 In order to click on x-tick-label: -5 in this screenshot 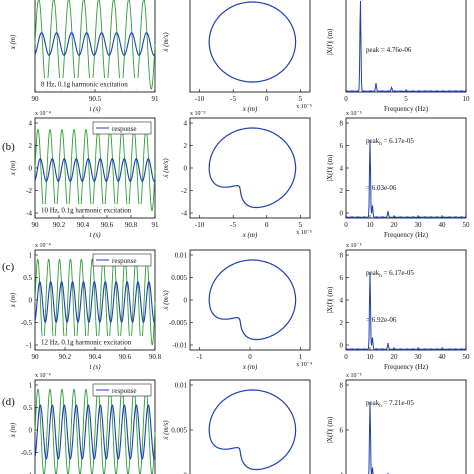, I will do `click(233, 99)`.